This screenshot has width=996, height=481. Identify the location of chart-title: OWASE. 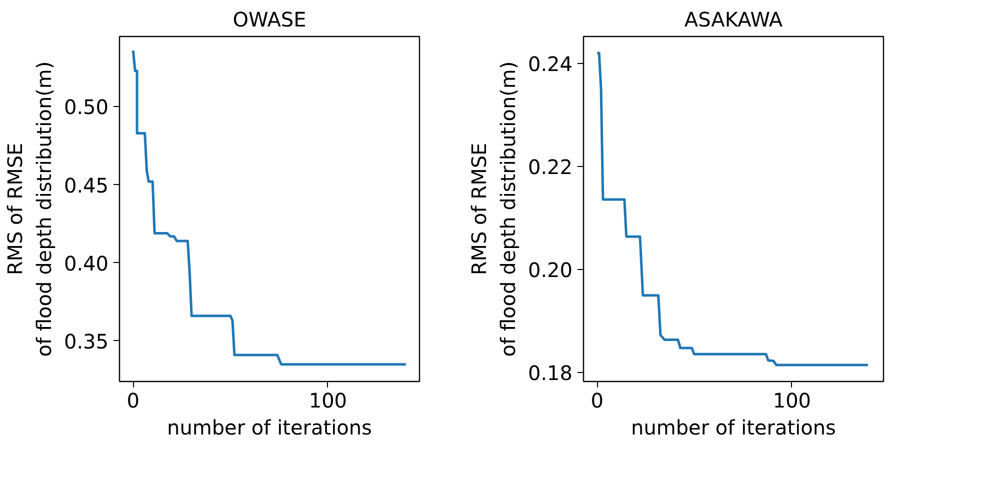
(269, 20).